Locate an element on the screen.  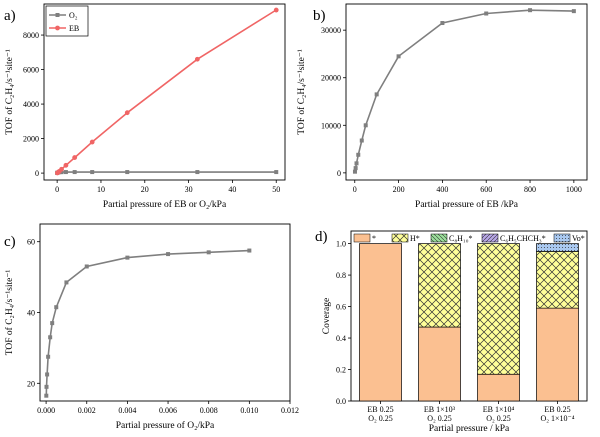
y-tick-label: 1.0 is located at coordinates (341, 244).